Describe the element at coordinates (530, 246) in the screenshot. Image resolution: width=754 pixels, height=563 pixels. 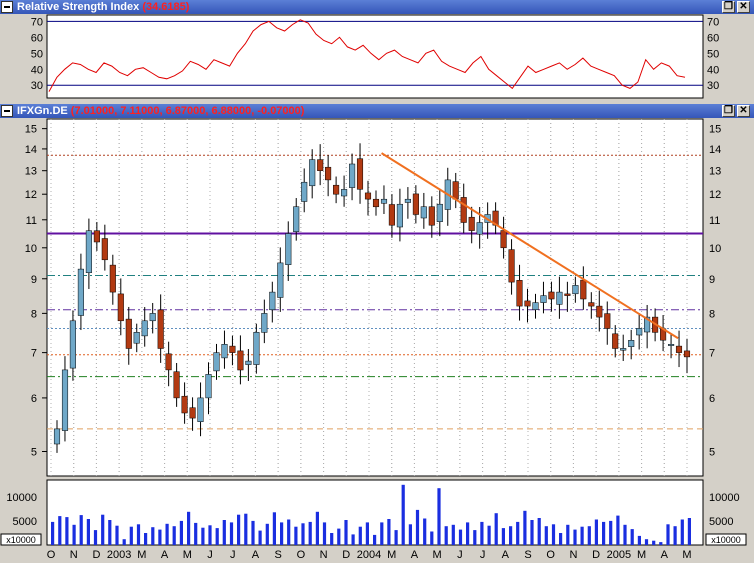
I see `trendline` at that location.